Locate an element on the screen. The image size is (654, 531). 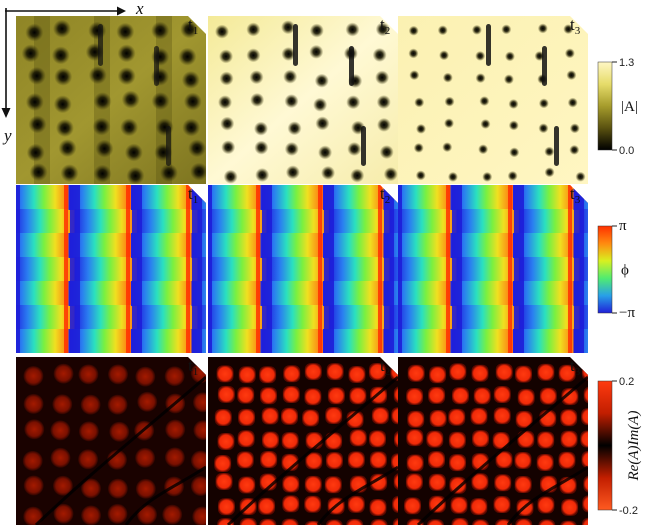
amplitude-colorbar-min: 0.0 is located at coordinates (626, 151).